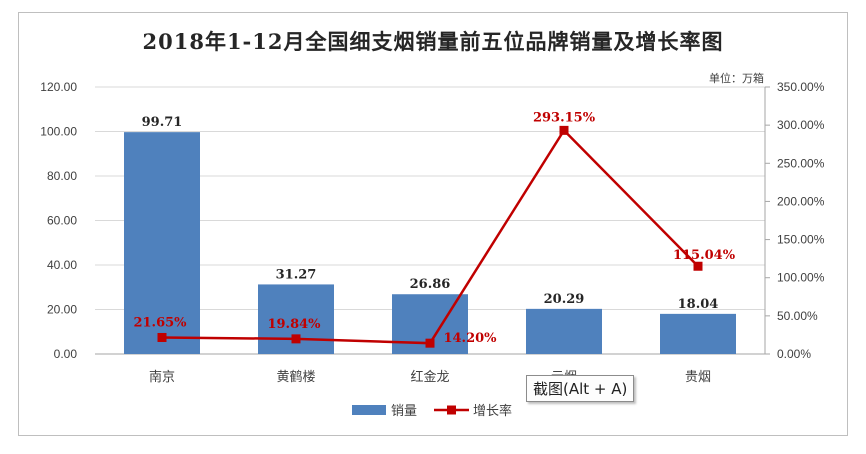 This screenshot has width=866, height=454. What do you see at coordinates (801, 163) in the screenshot?
I see `y-right-tick-label: 250.00%` at bounding box center [801, 163].